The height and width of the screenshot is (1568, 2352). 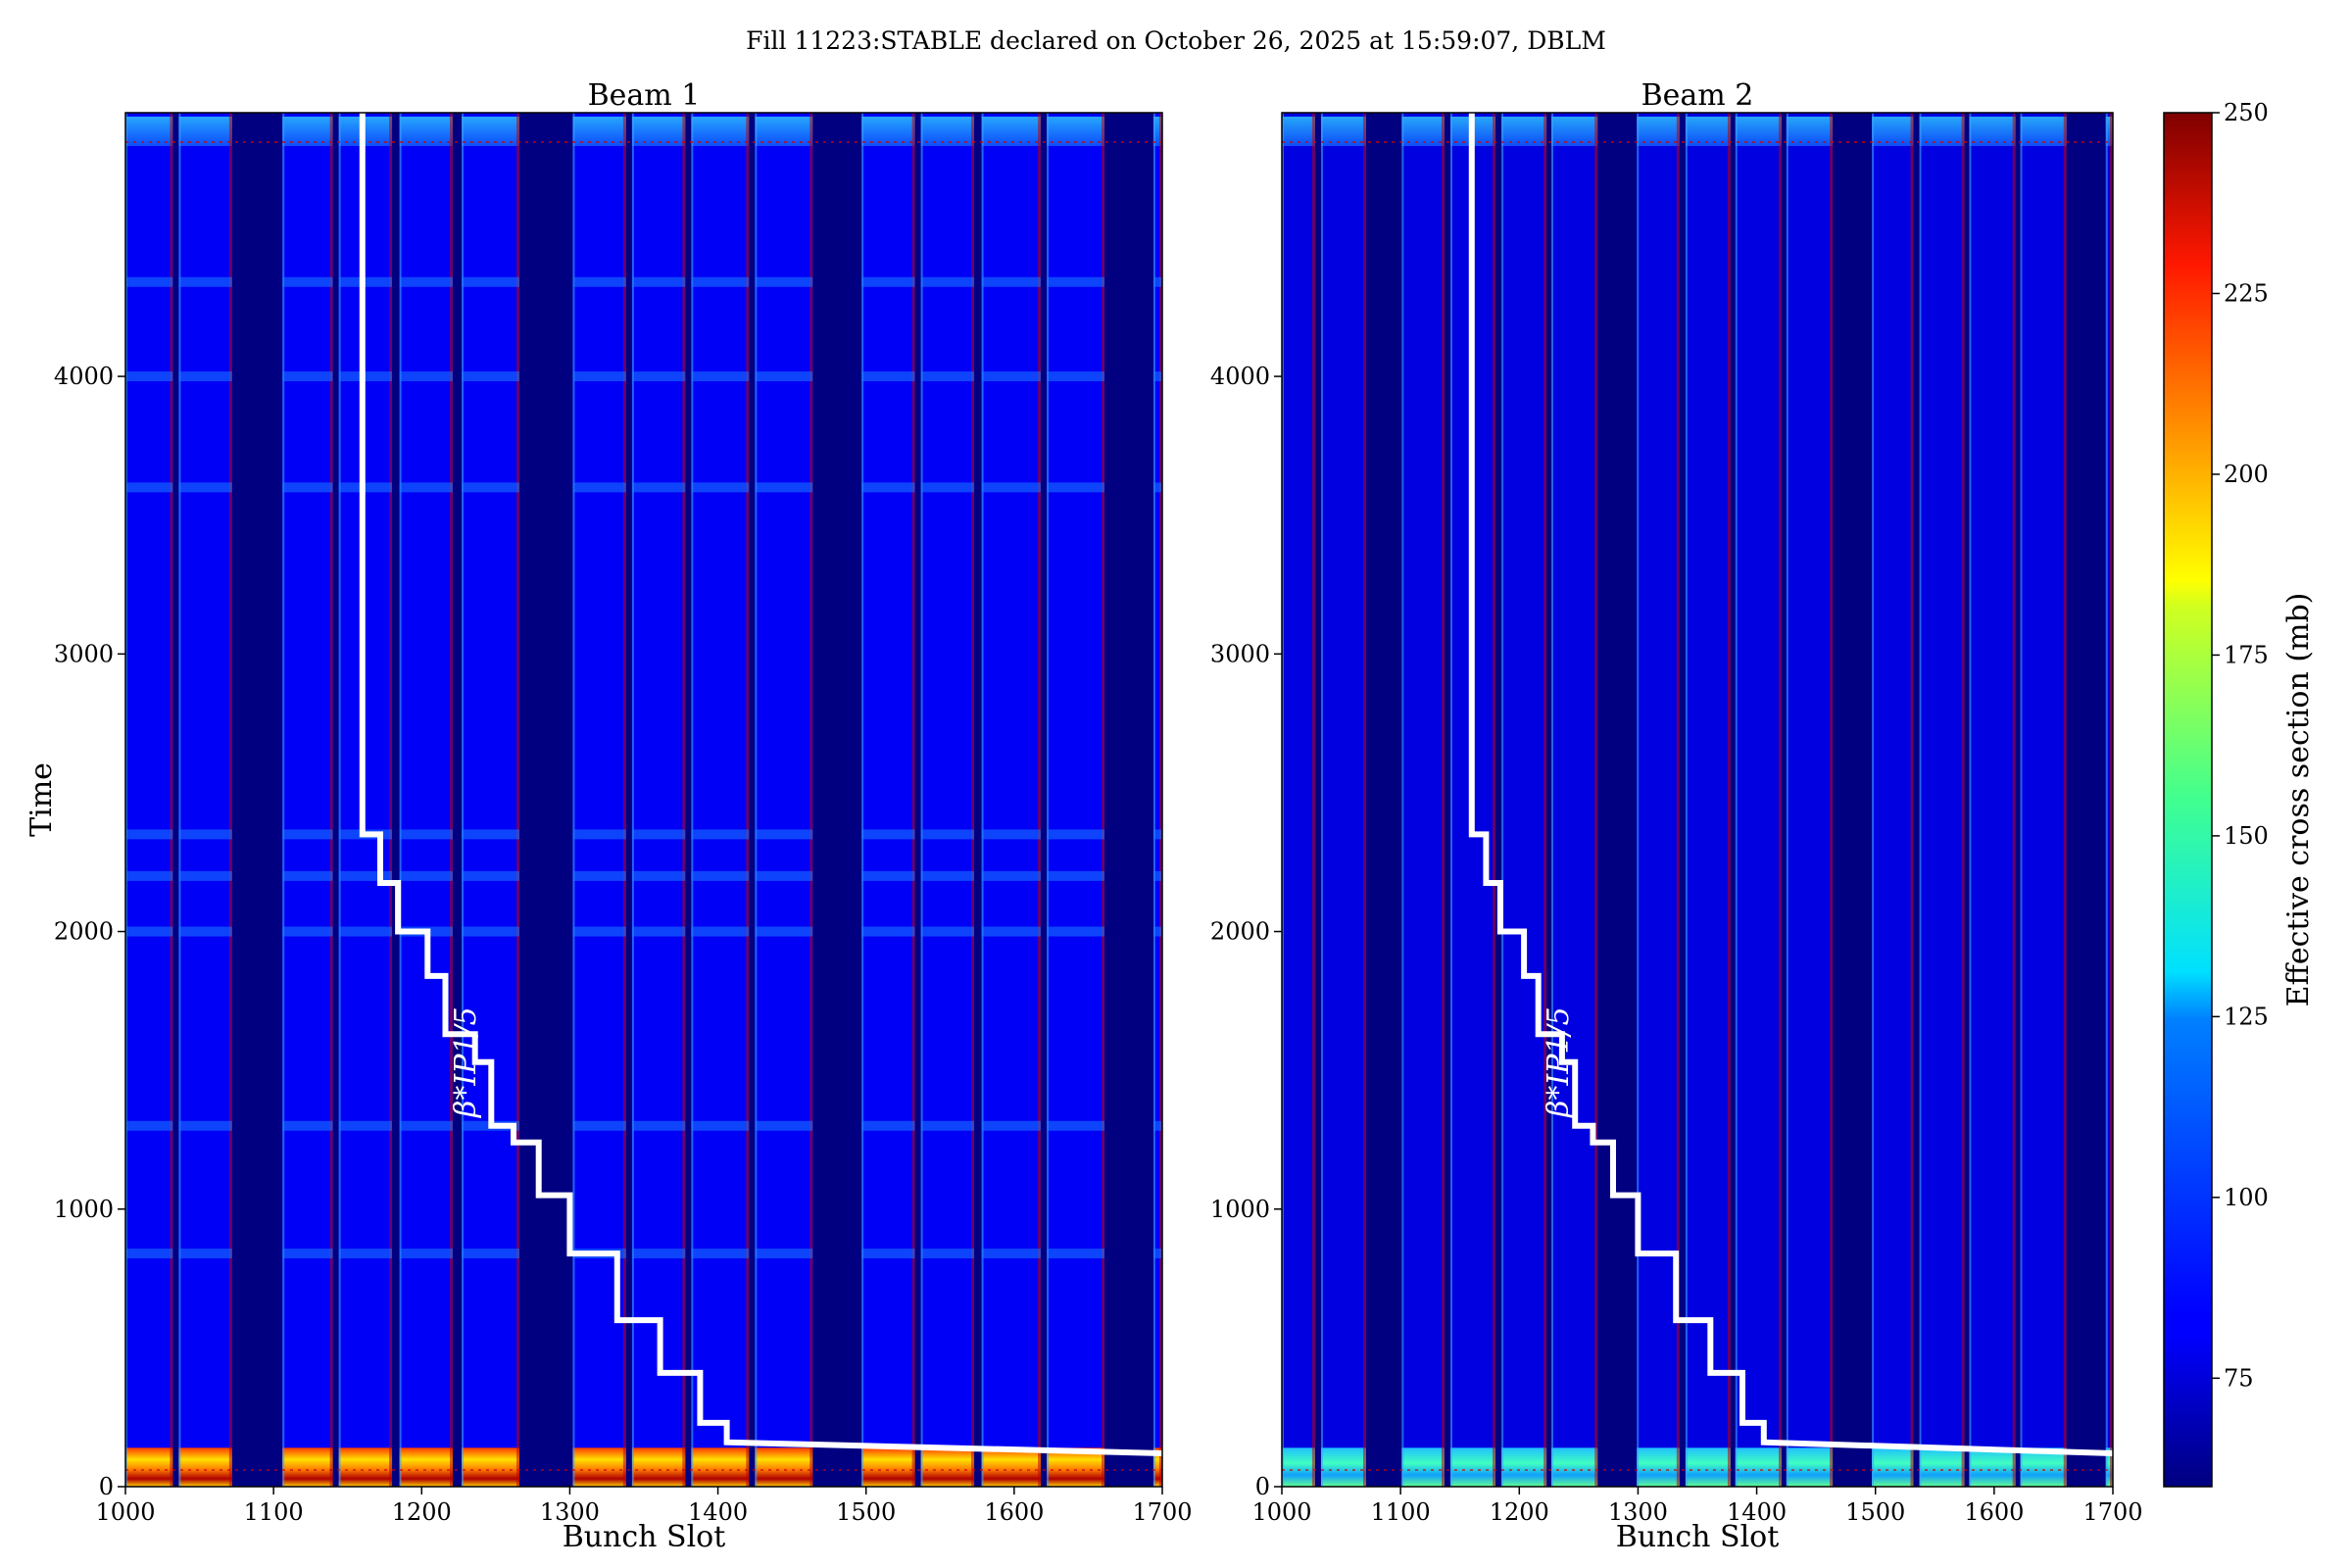 What do you see at coordinates (466, 1062) in the screenshot?
I see `beam-1-beta-label: β*IP1/5` at bounding box center [466, 1062].